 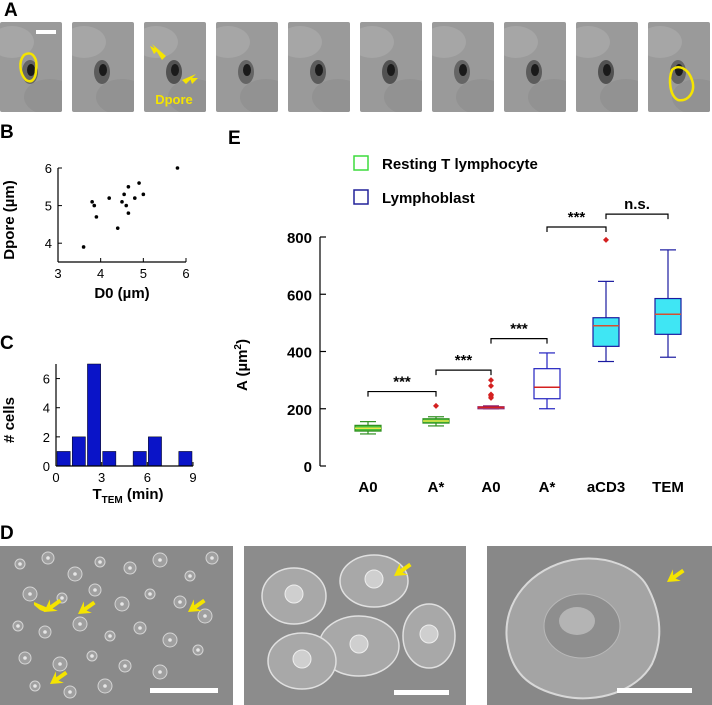 I want to click on frame-svg: Dpore, so click(x=175, y=67).